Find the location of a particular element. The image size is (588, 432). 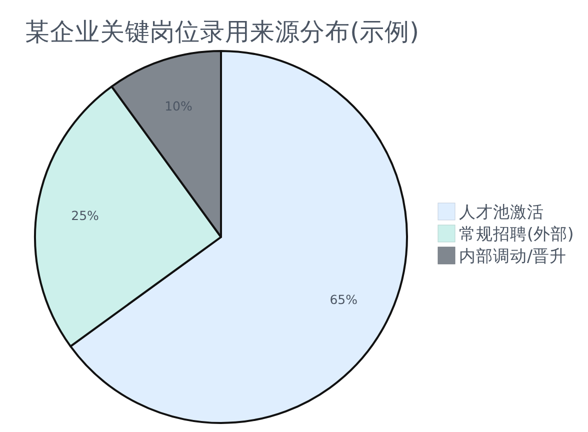

data-label: 25% is located at coordinates (85, 215).